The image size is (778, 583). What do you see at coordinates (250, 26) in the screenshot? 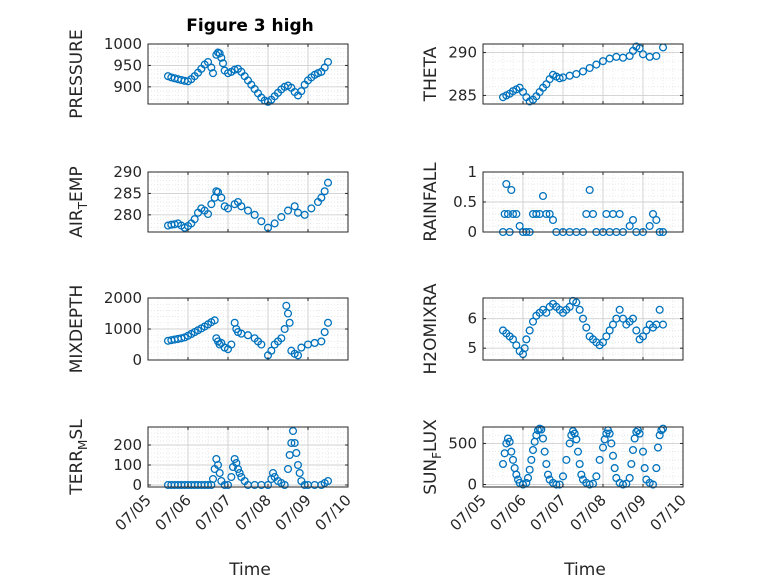
I see `chart-title: Figure 3 high` at bounding box center [250, 26].